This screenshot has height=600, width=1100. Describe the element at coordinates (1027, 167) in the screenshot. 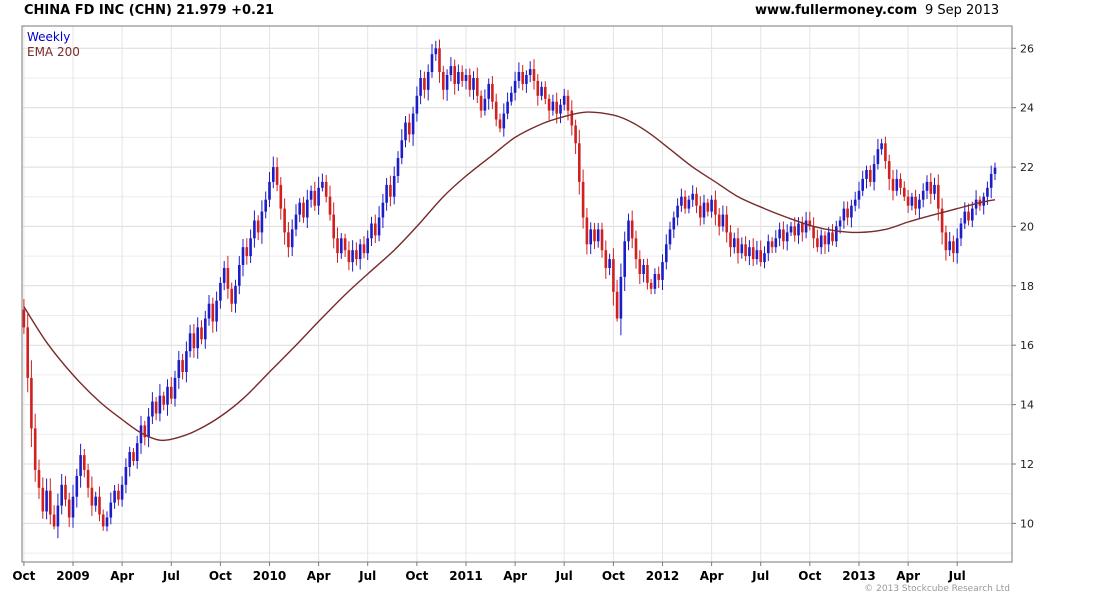

I see `svg-text: 22` at that location.